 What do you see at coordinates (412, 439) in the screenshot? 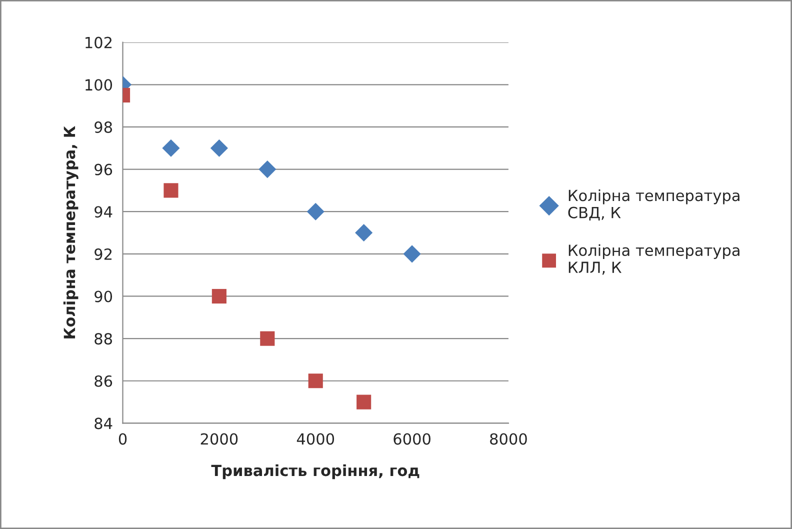
I see `x-tick-label: 6000` at bounding box center [412, 439].